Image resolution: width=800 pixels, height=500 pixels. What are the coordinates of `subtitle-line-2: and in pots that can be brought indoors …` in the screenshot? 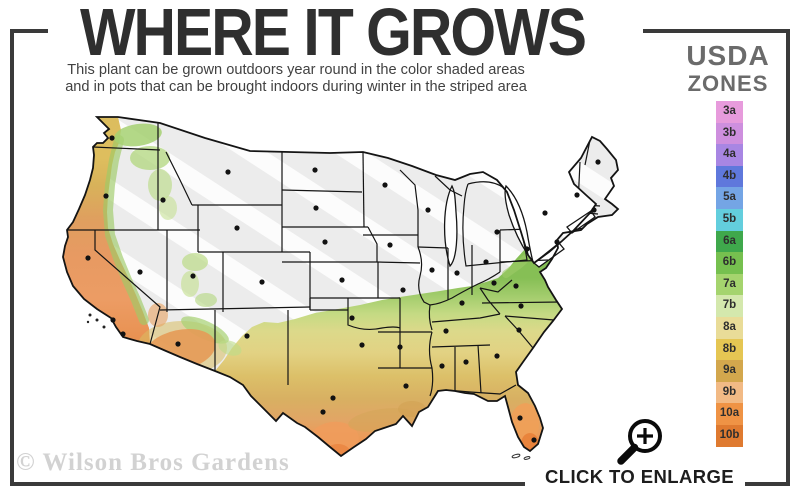 It's located at (296, 87).